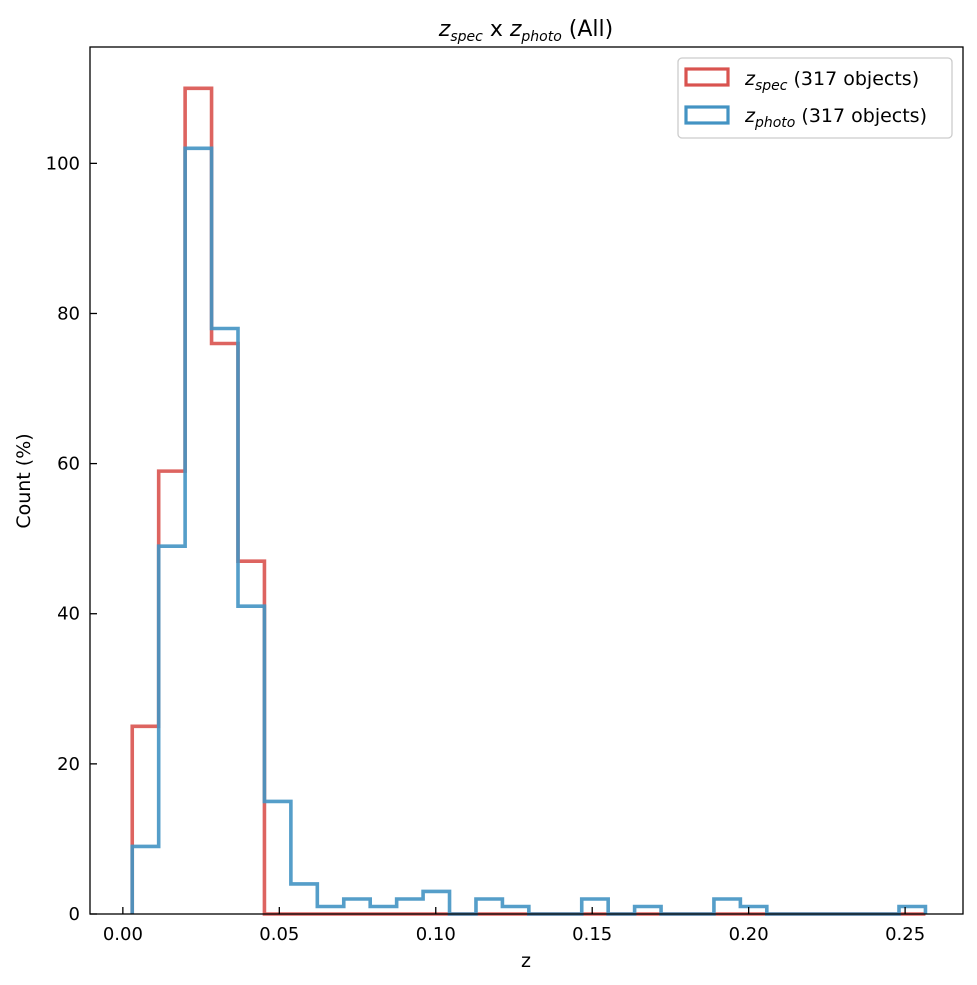  I want to click on legend-swatch-zspec, so click(707, 77).